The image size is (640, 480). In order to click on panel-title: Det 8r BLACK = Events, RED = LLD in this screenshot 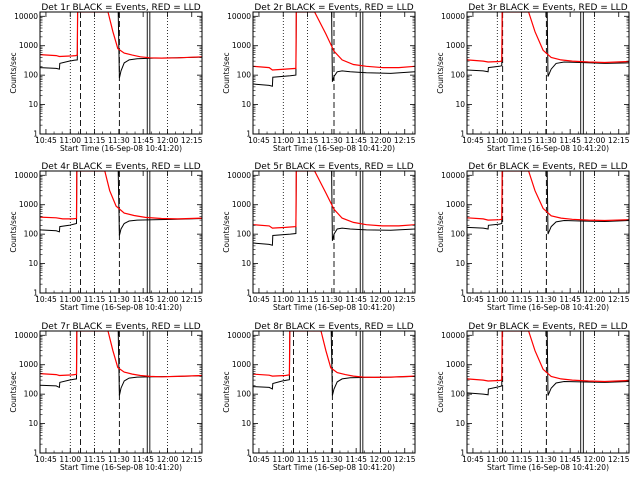, I will do `click(333, 327)`.